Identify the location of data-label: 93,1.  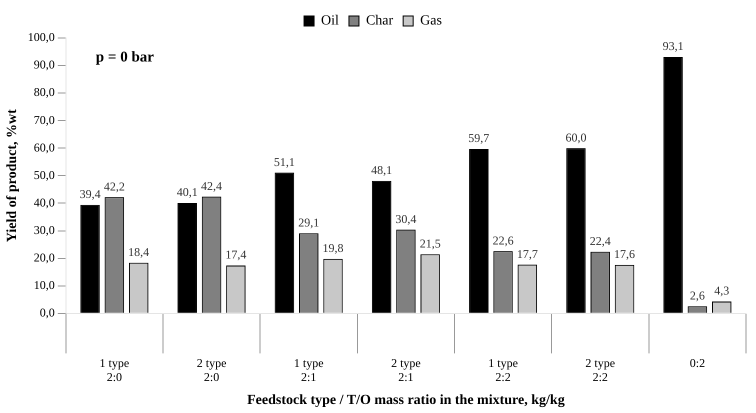
(673, 46).